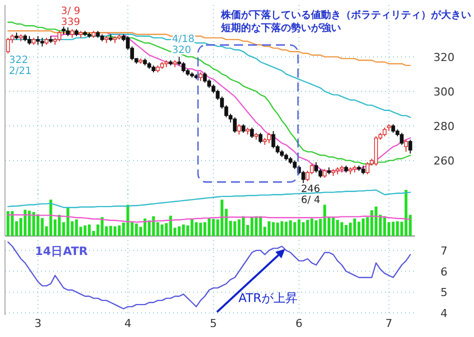  Describe the element at coordinates (444, 251) in the screenshot. I see `y-tick-label: 7` at that location.